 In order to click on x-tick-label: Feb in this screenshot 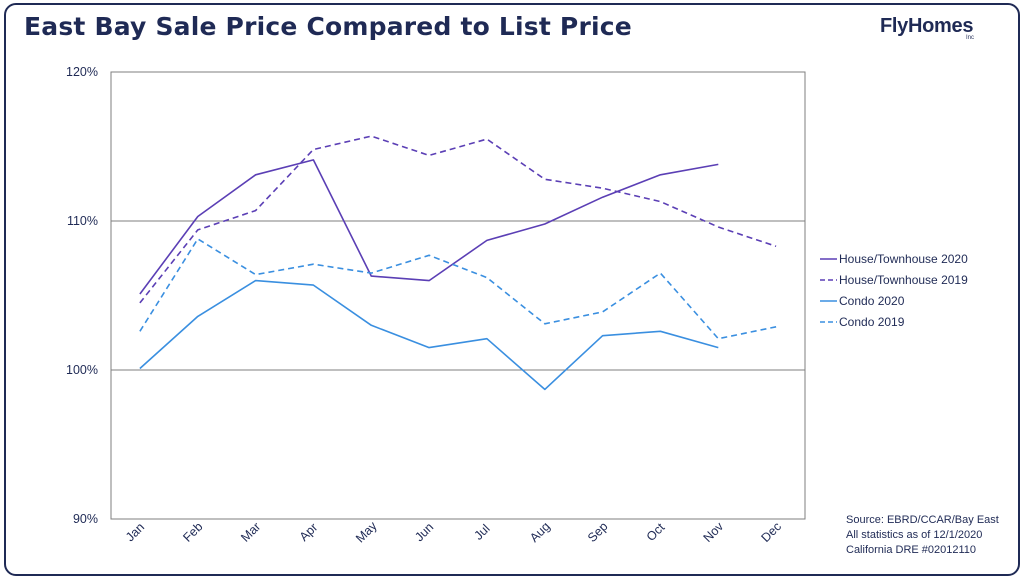, I will do `click(192, 532)`.